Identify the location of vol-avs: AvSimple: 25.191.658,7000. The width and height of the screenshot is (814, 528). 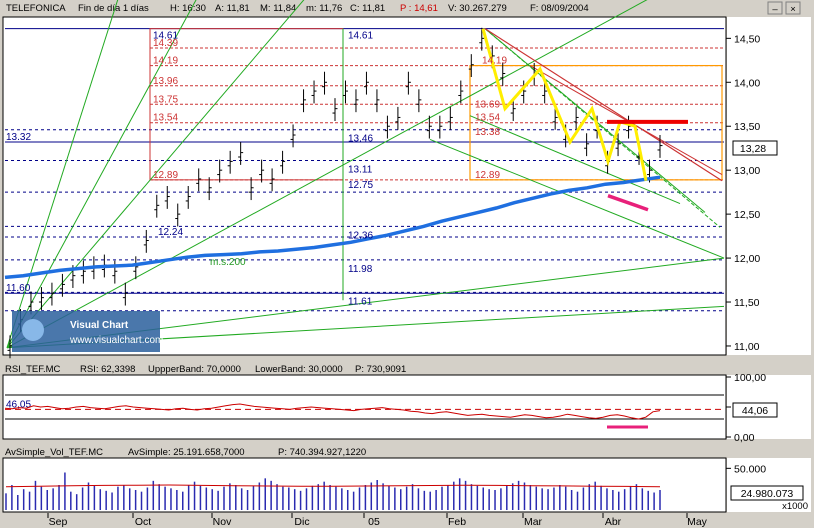
(186, 452).